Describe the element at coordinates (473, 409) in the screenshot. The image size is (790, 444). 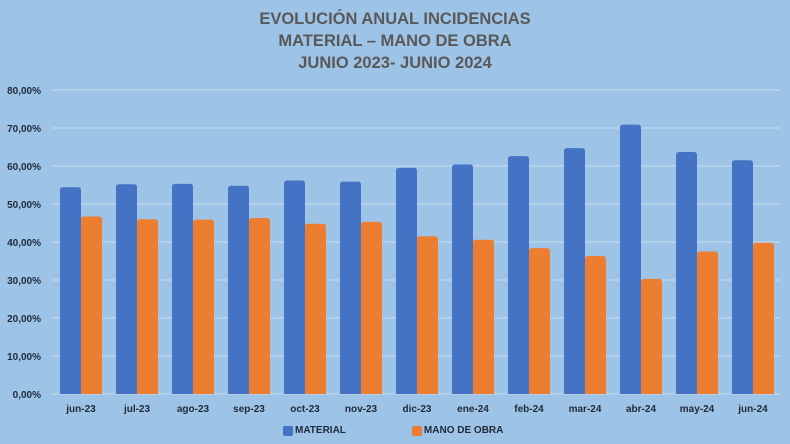
I see `x-tick-label: ene-24` at that location.